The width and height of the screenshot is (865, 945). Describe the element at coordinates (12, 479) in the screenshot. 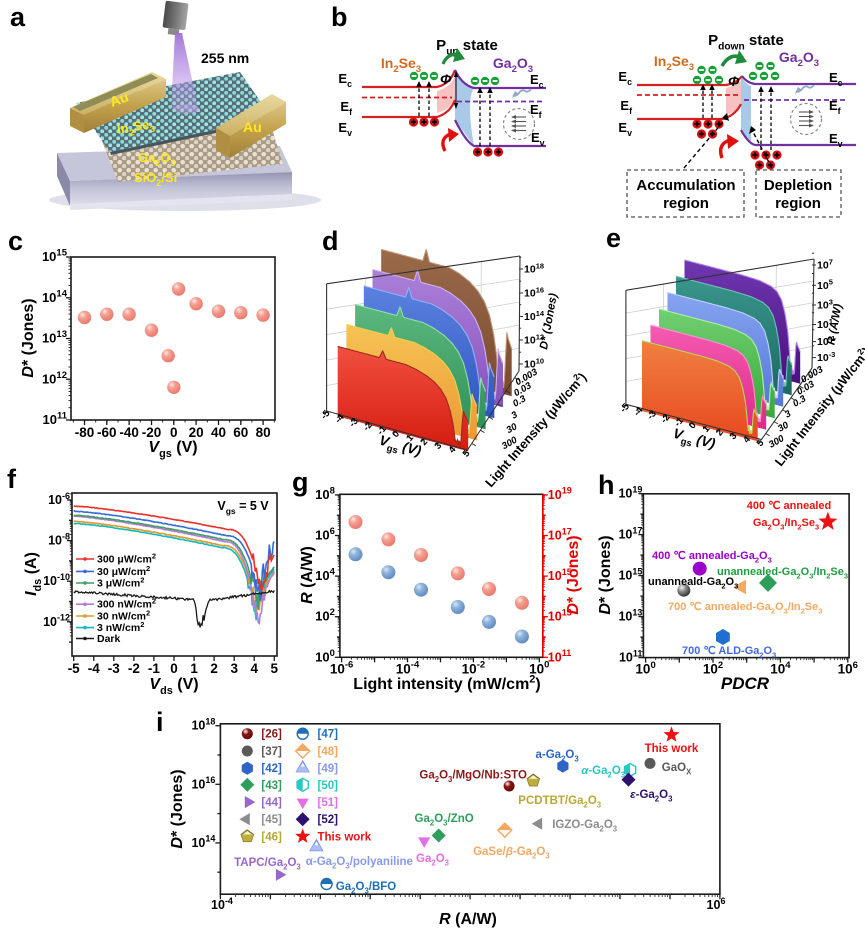

I see `svg-text: f` at that location.